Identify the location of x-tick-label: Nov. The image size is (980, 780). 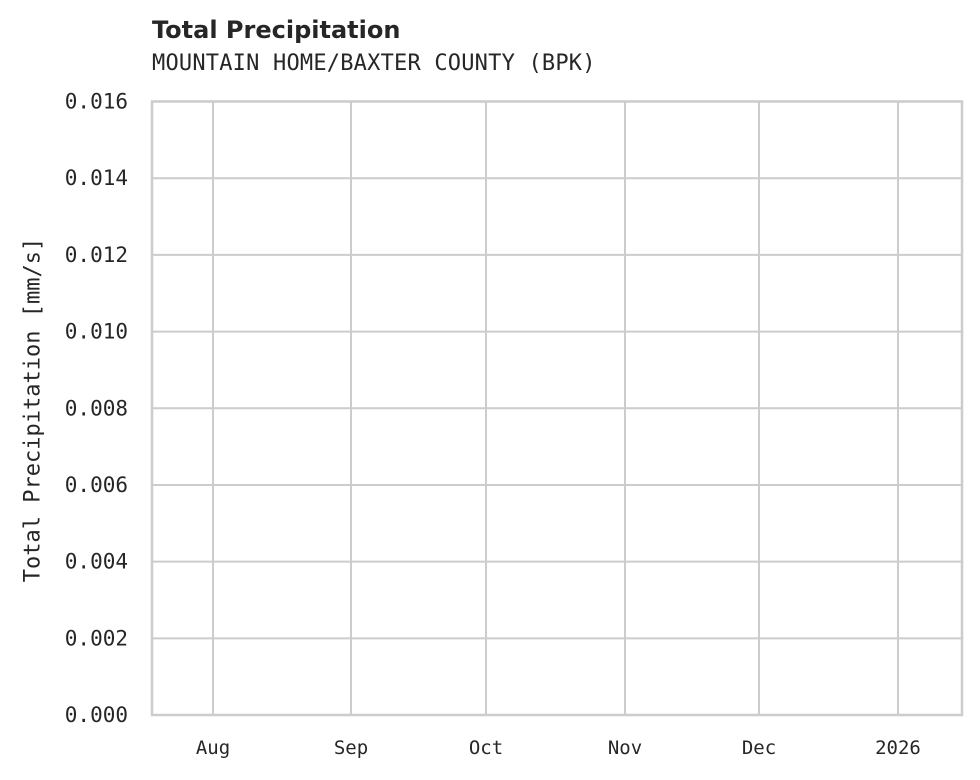
(625, 748).